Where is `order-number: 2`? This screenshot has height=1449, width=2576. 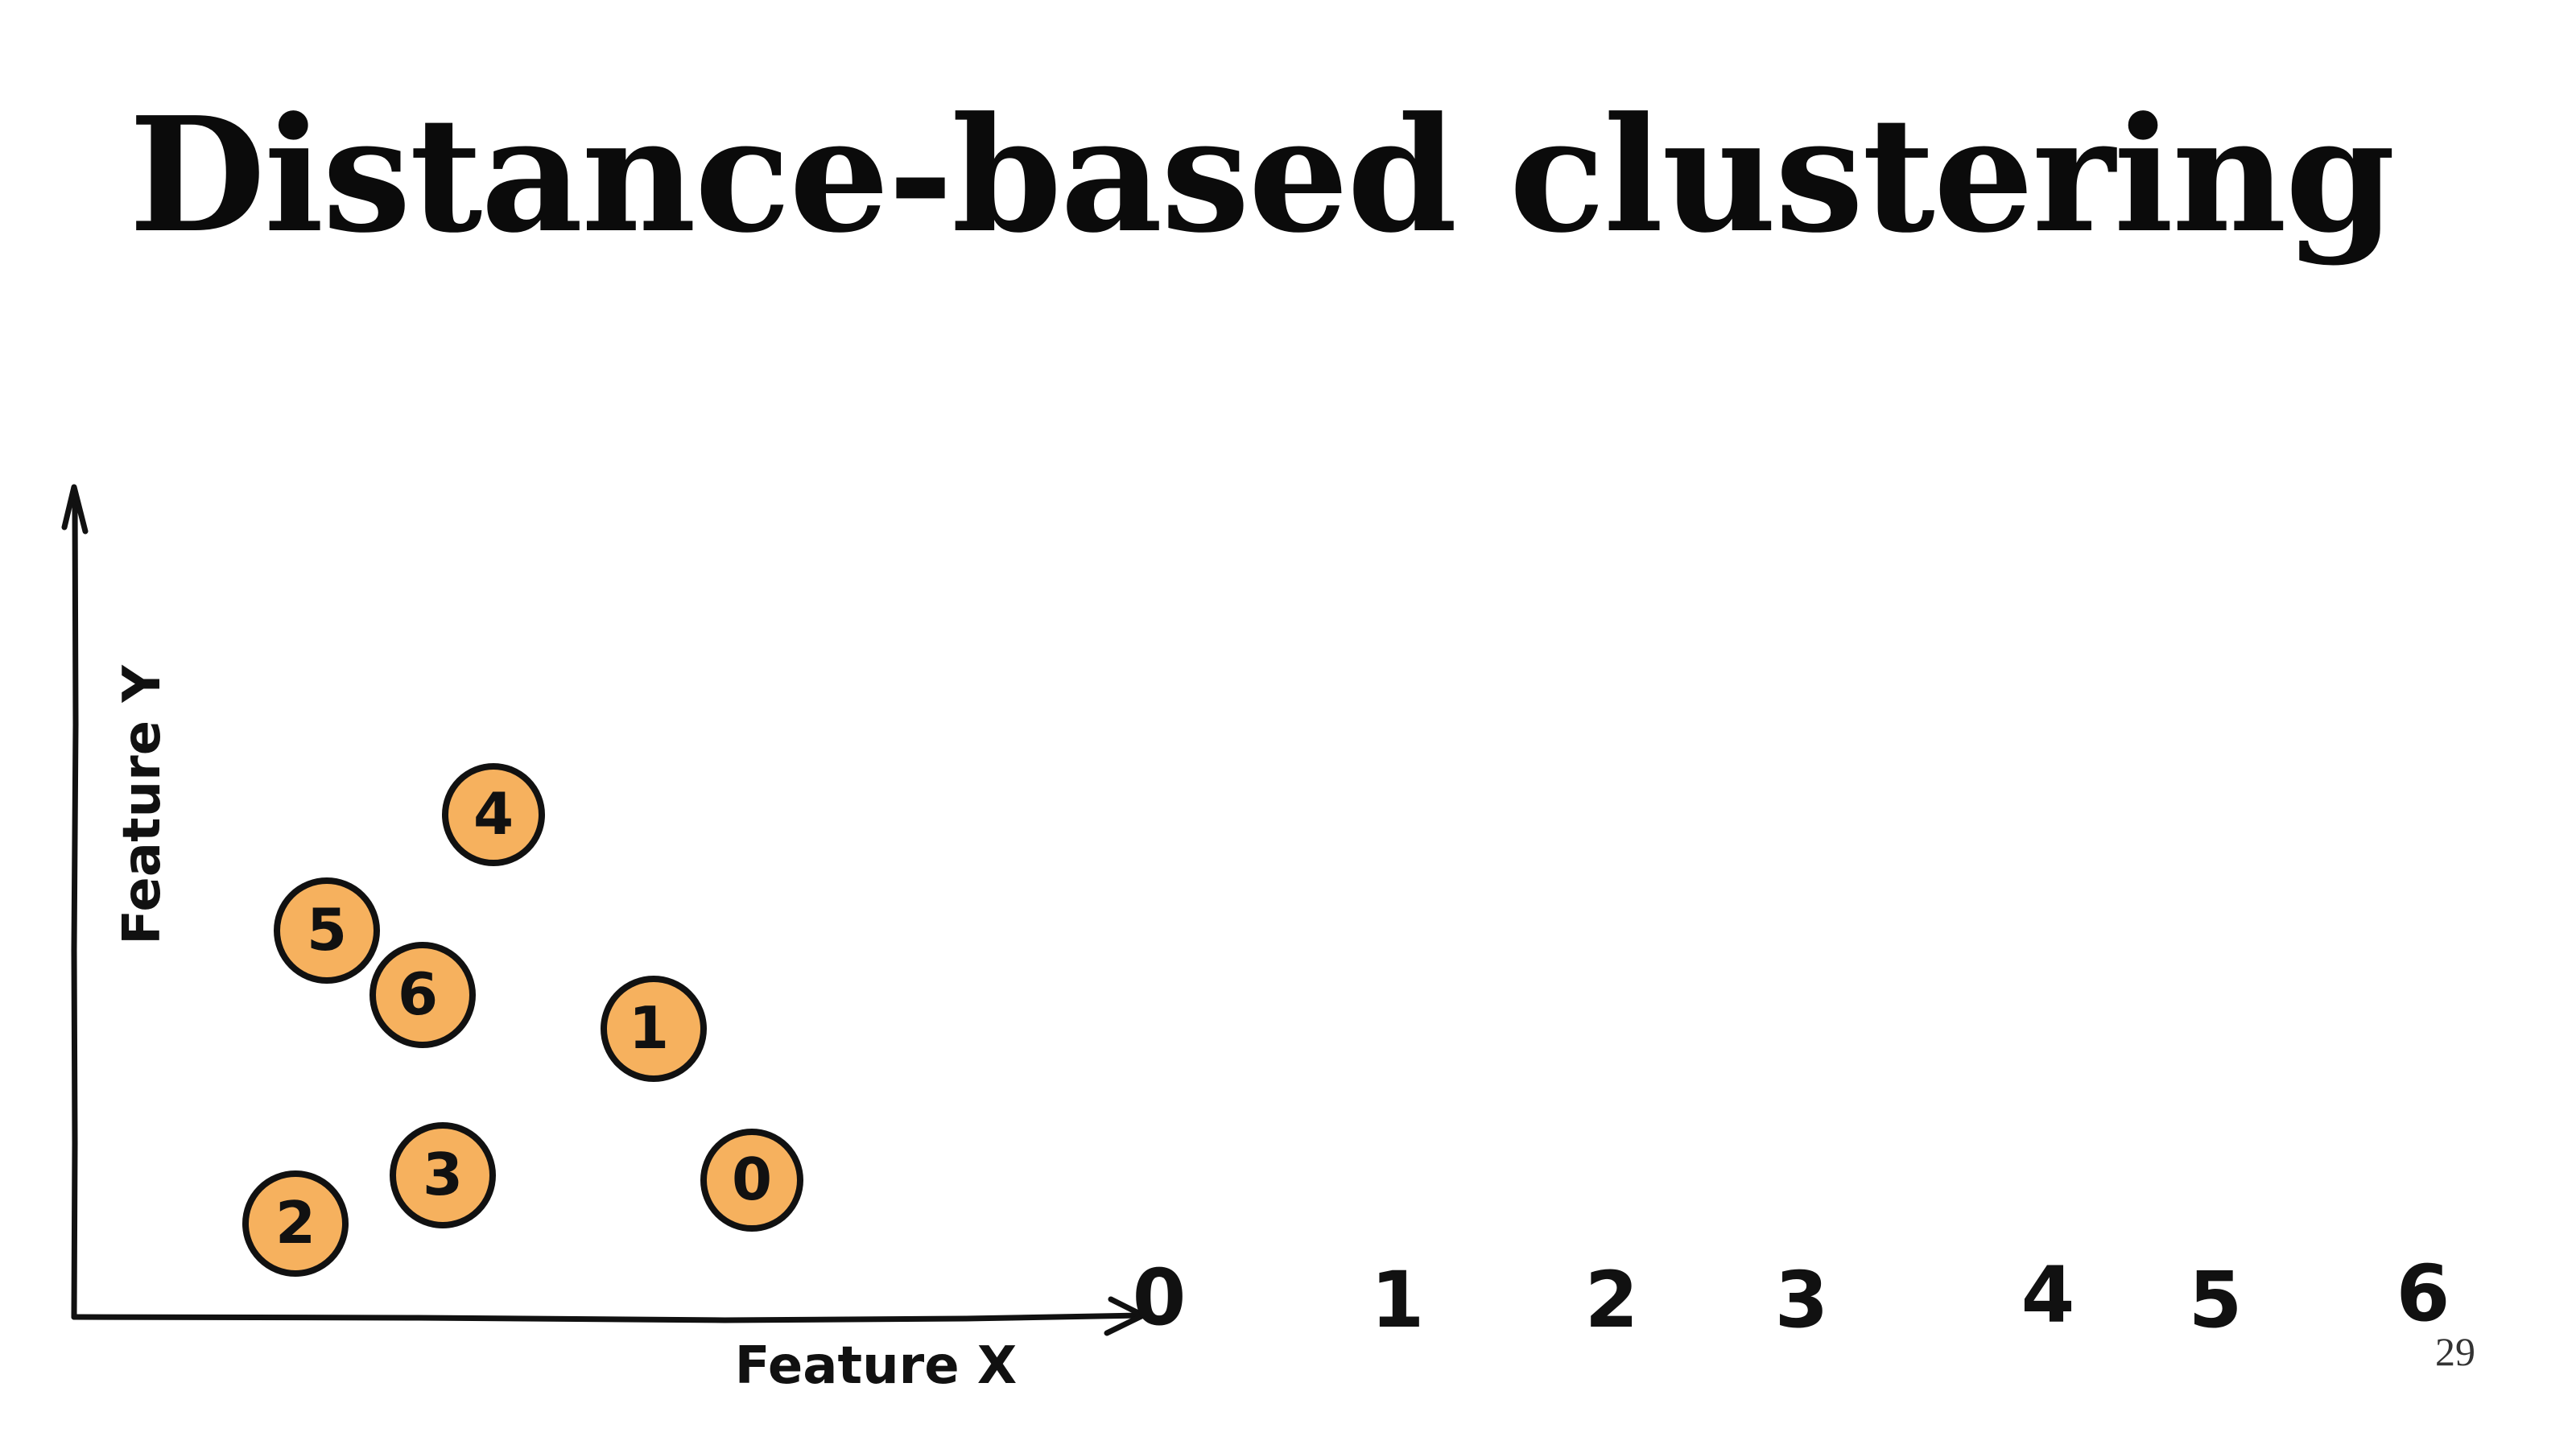 order-number: 2 is located at coordinates (1612, 1300).